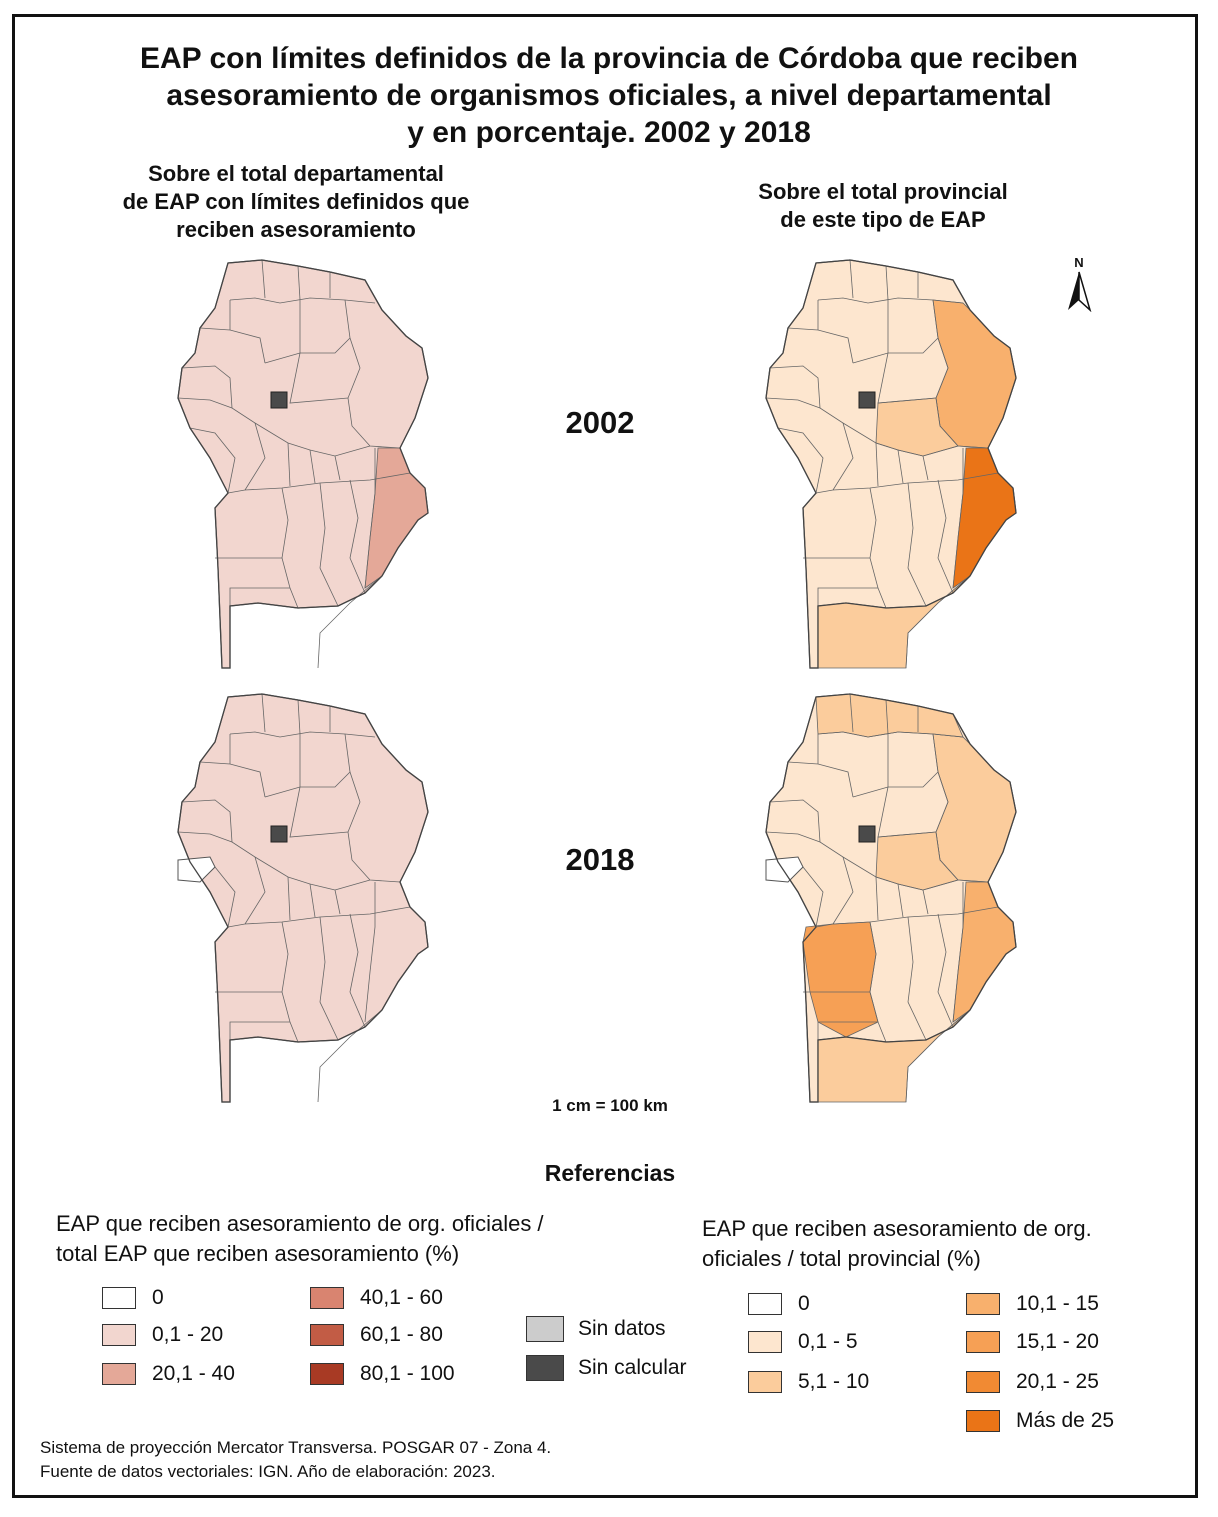 The image size is (1218, 1517). I want to click on legend-label: 40,1 - 60, so click(401, 1297).